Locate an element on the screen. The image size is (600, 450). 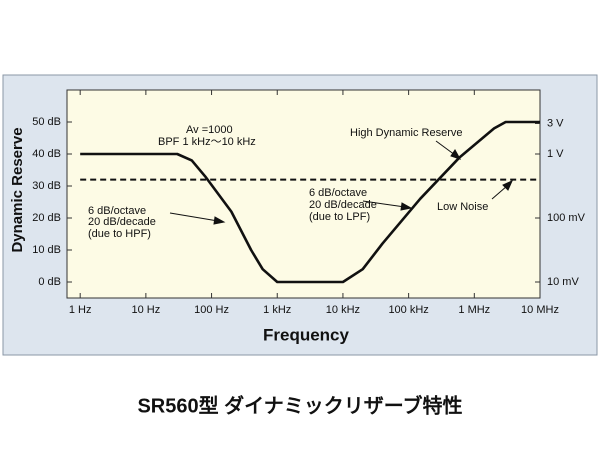
annotation: (due to LPF) is located at coordinates (339, 217).